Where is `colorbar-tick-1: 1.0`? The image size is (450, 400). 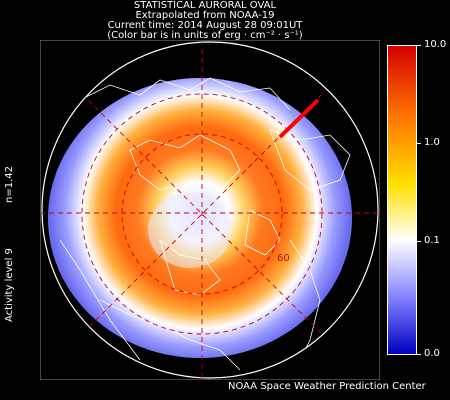
colorbar-tick-1: 1.0 is located at coordinates (432, 142).